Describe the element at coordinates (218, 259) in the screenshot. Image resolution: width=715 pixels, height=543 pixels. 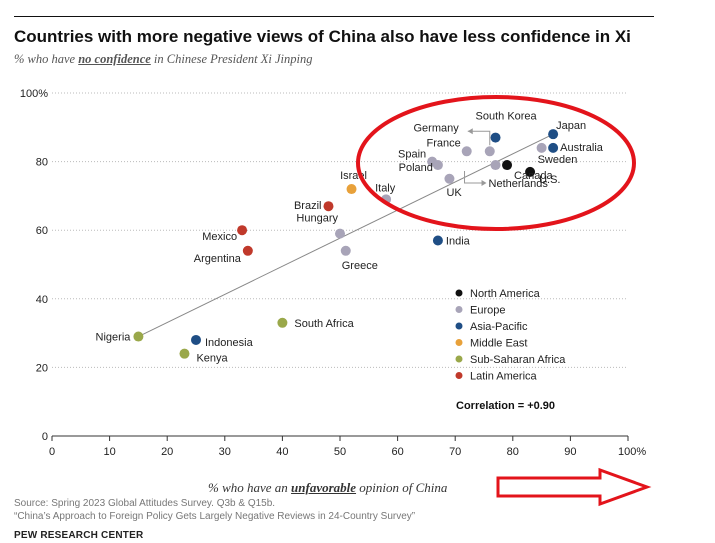
I see `point-label: Argentina` at that location.